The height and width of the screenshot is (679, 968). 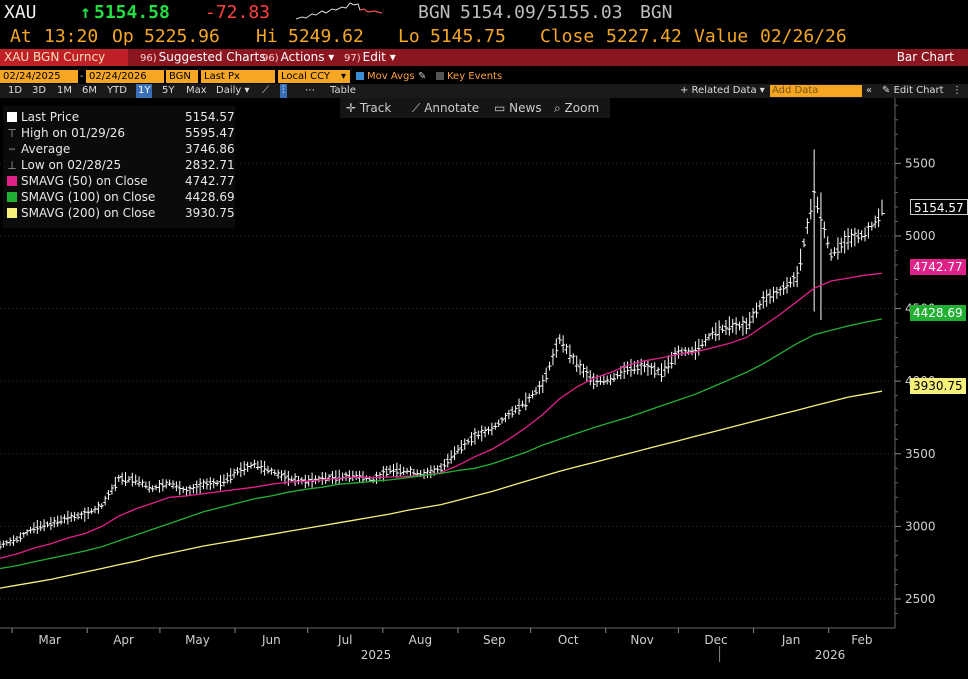 I want to click on y-tick-label: 2500, so click(x=920, y=599).